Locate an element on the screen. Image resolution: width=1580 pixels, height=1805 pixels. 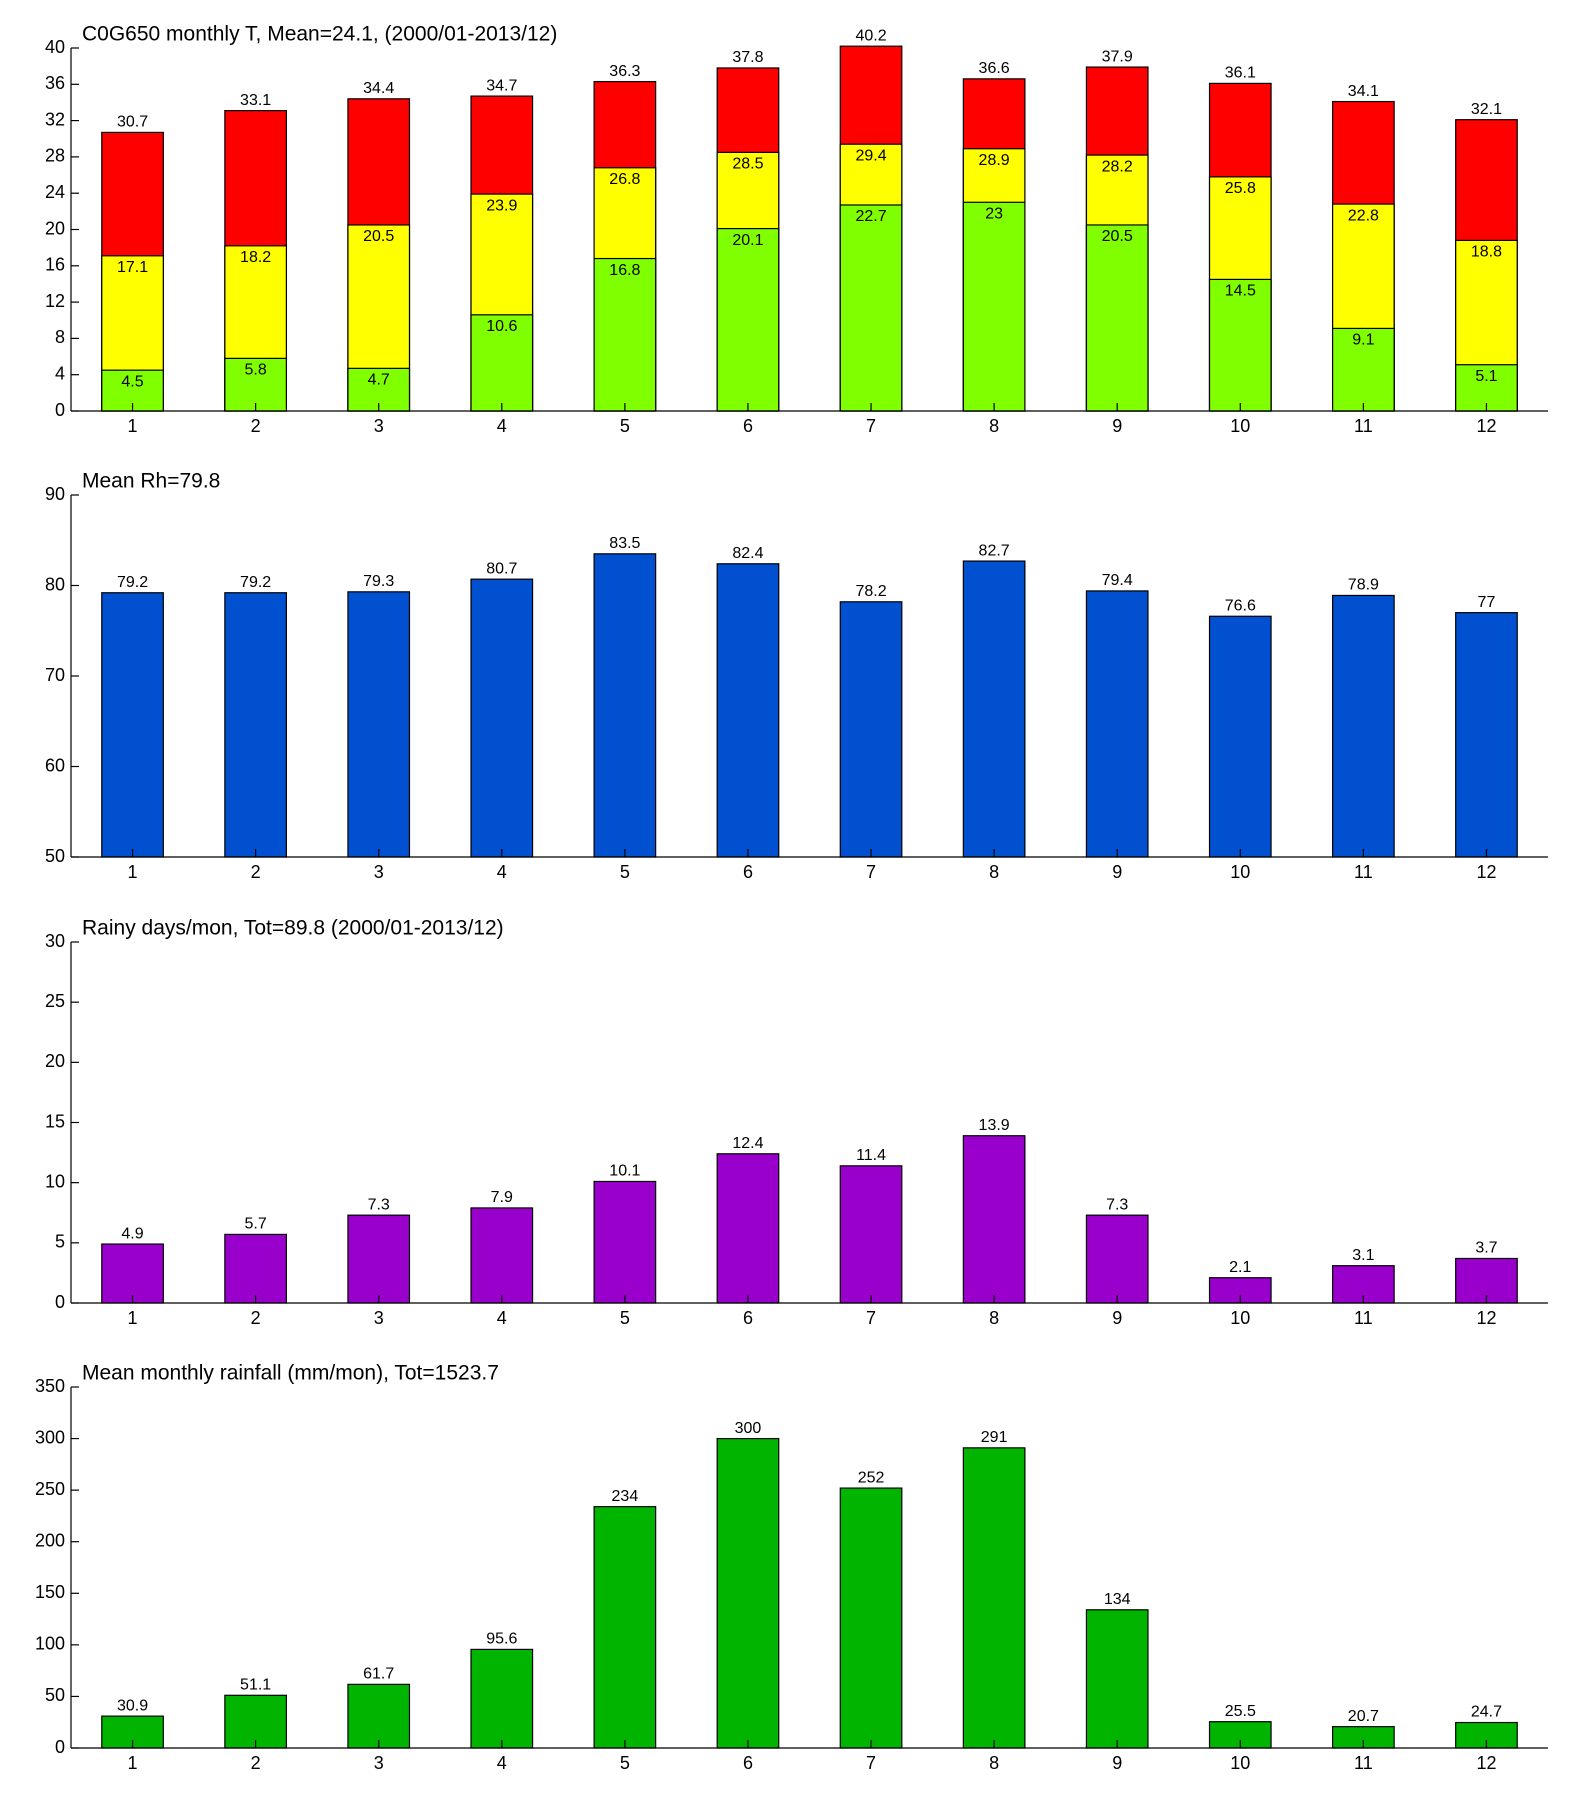
data-label: 20.1 is located at coordinates (747, 240).